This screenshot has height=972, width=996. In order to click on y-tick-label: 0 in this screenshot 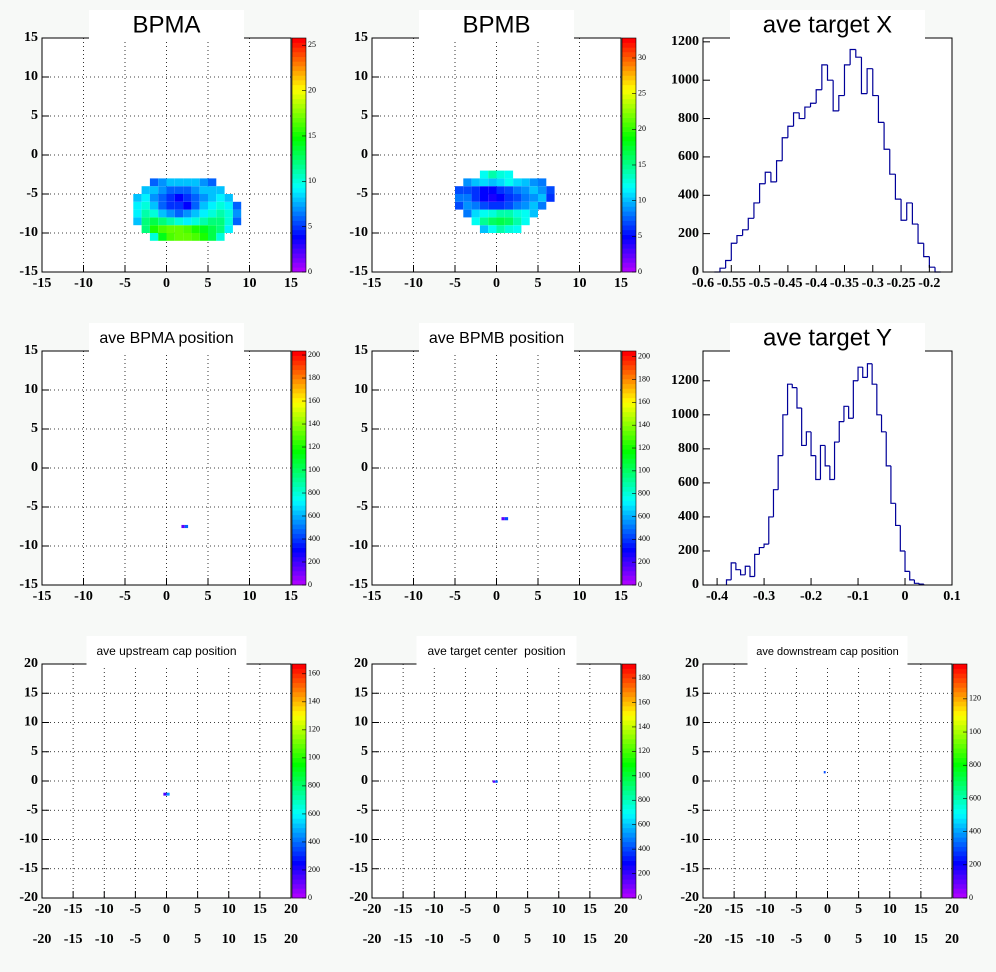, I will do `click(364, 467)`.